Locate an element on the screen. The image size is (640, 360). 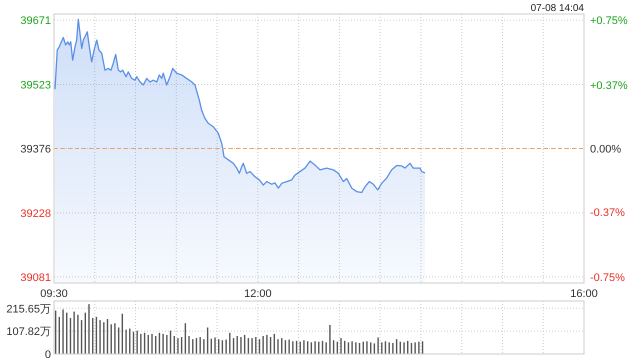
x-tick-label: 12:00 is located at coordinates (258, 294).